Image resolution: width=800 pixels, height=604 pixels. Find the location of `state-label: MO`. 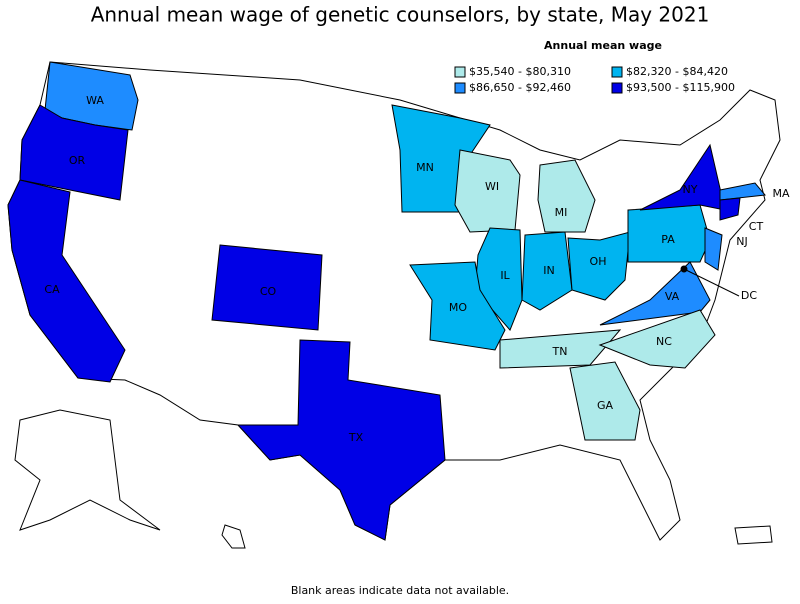

state-label: MO is located at coordinates (458, 307).